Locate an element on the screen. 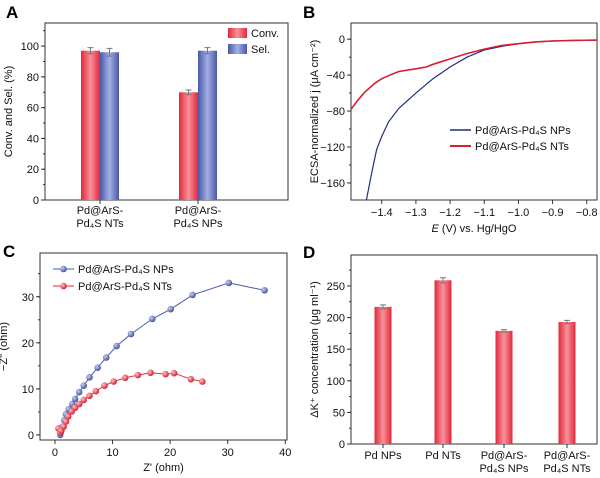 The image size is (600, 478). x-tick-label: −0.8 is located at coordinates (587, 213).